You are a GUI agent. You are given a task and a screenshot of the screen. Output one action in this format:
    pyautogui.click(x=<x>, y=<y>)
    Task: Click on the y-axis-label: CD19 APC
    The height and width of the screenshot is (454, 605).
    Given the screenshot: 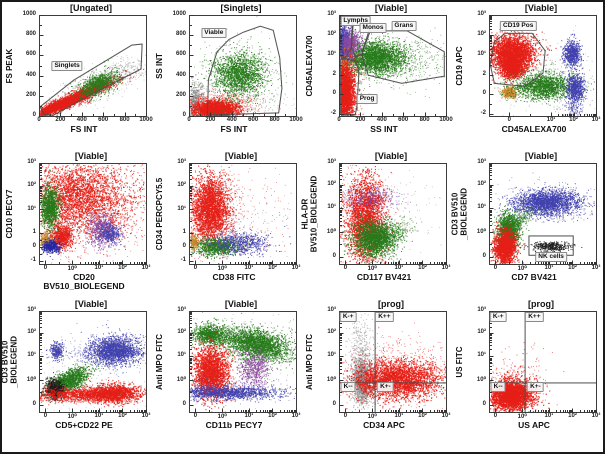 What is the action you would take?
    pyautogui.click(x=460, y=68)
    